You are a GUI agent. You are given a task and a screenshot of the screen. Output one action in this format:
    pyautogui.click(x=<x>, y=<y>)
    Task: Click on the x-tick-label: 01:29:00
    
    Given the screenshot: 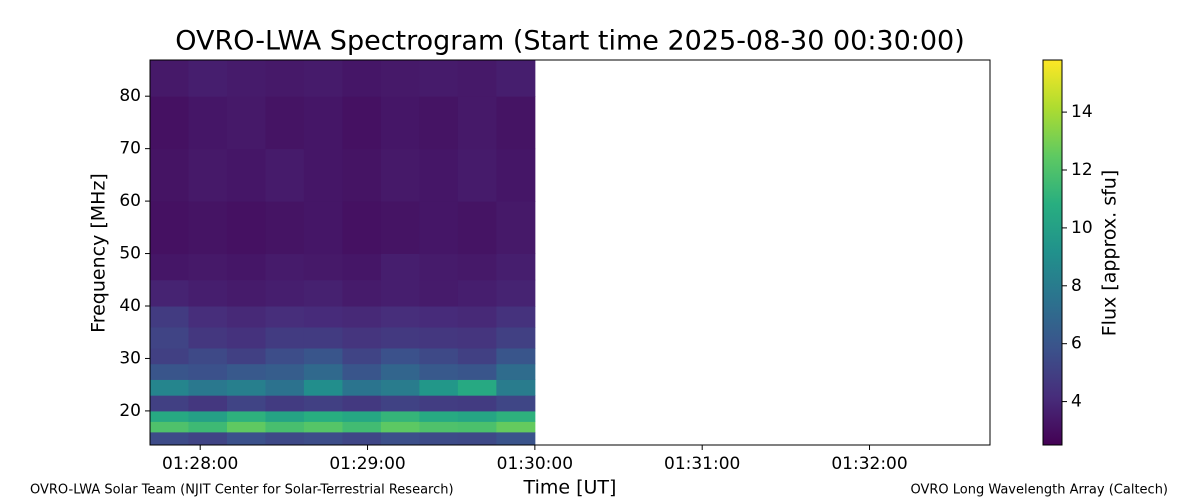 What is the action you would take?
    pyautogui.click(x=367, y=464)
    